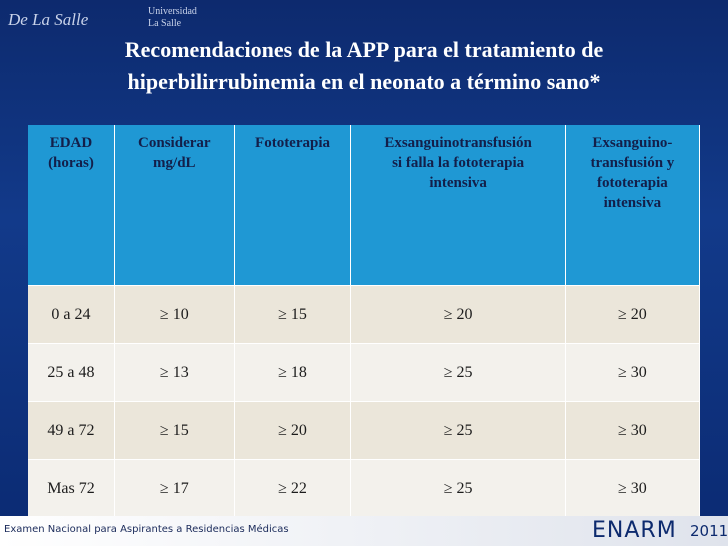 This screenshot has height=546, width=728. What do you see at coordinates (71, 430) in the screenshot?
I see `cell: 49 a 72` at bounding box center [71, 430].